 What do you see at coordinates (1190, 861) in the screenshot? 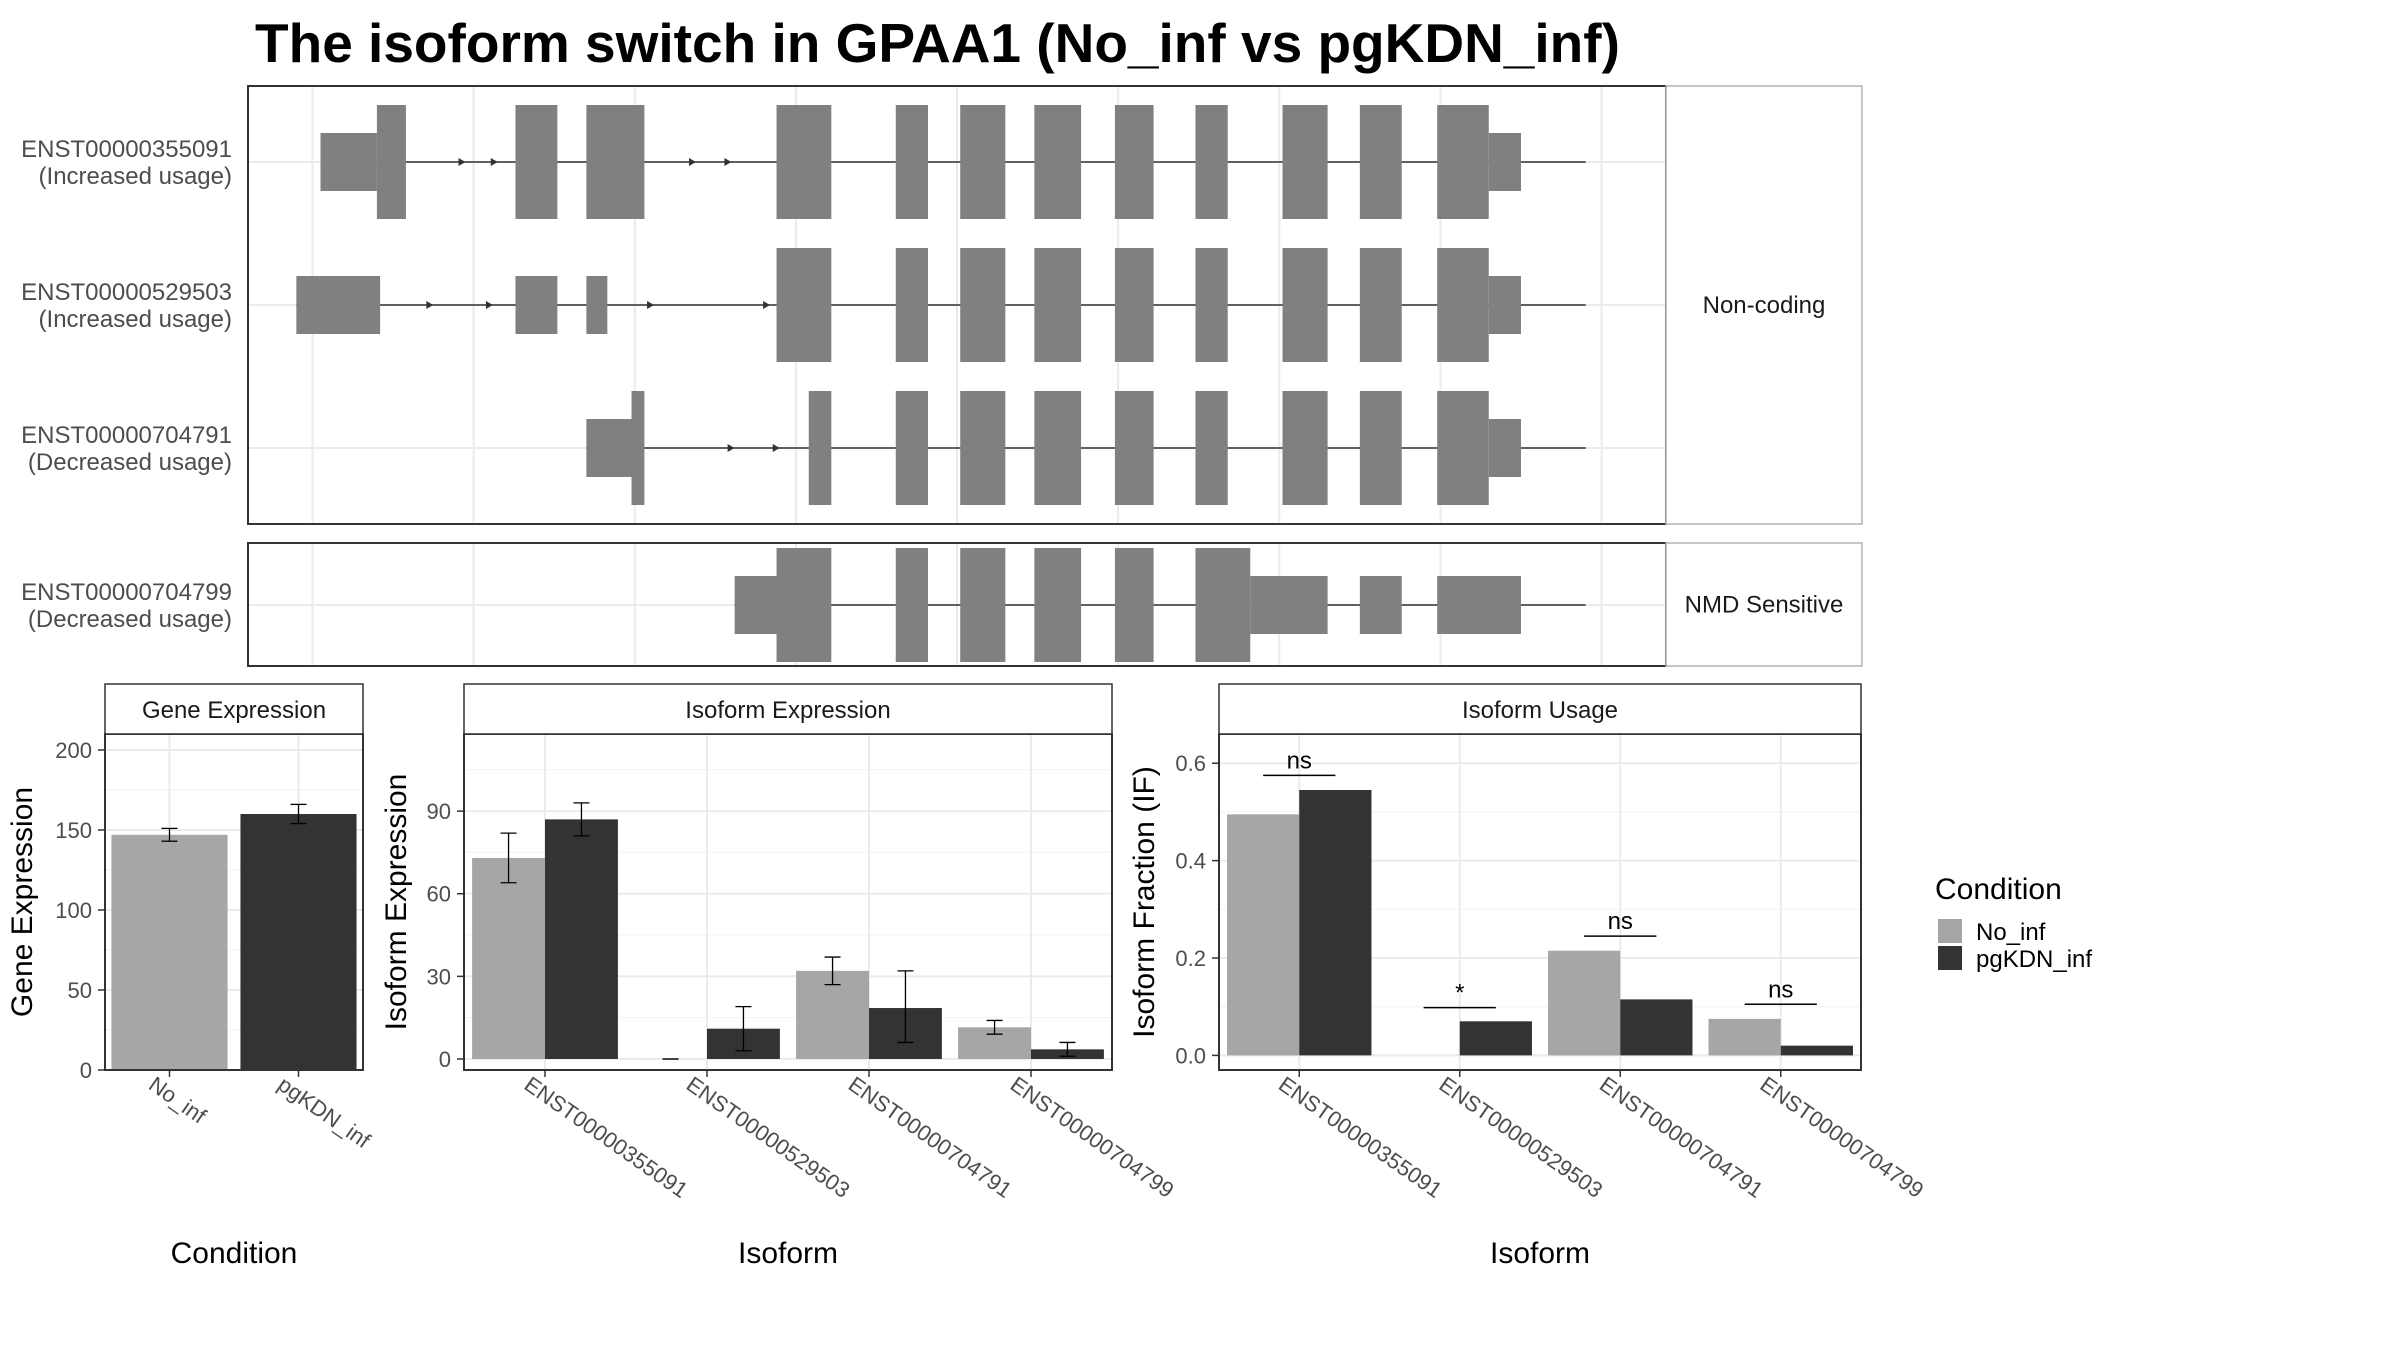
I see `y-tick-label: 0.4` at bounding box center [1190, 861].